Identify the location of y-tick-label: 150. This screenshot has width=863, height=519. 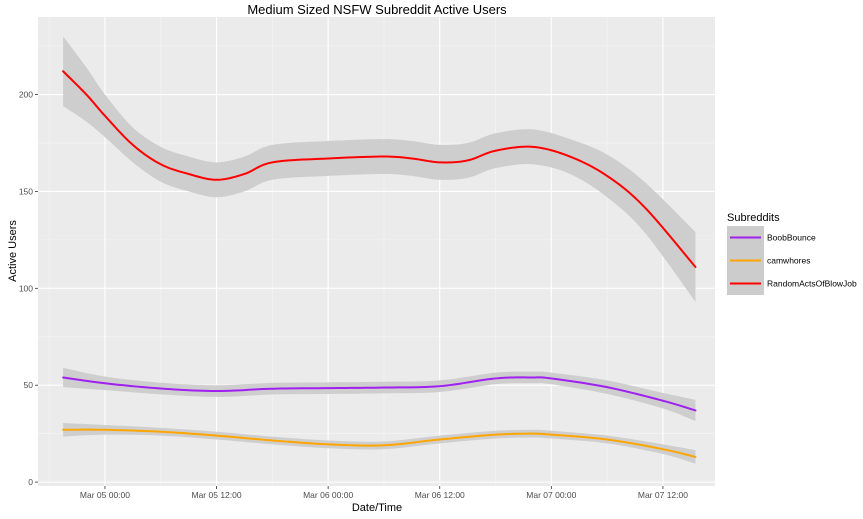
(26, 191).